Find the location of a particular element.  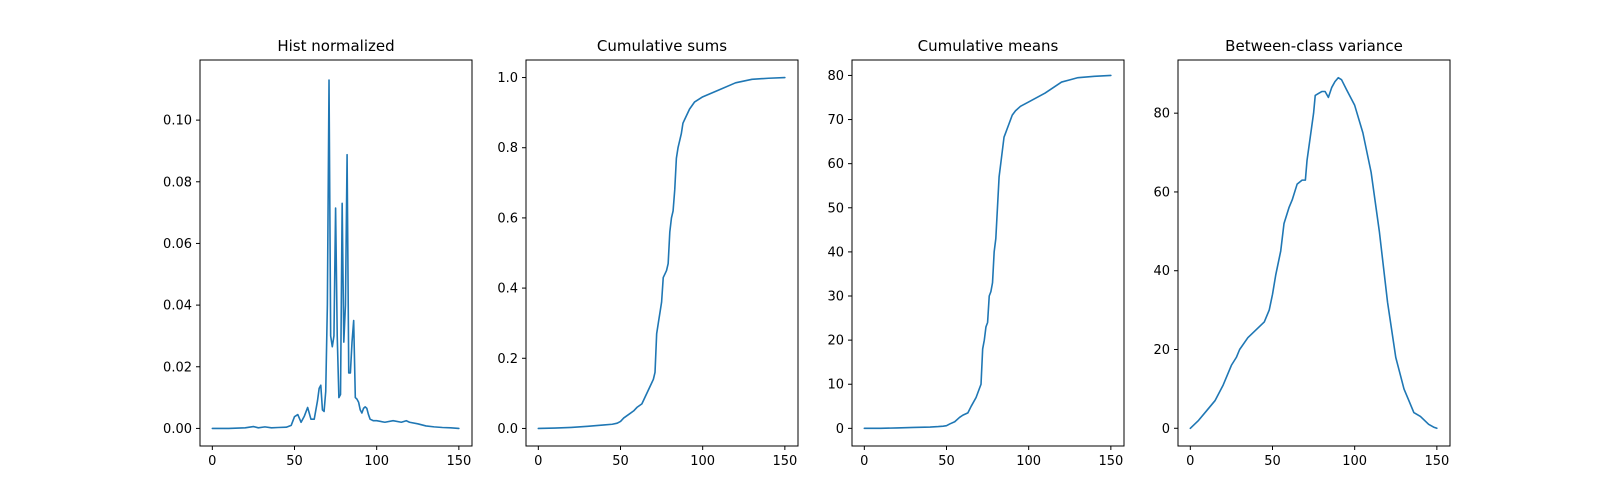

y-tick-label: 30 is located at coordinates (835, 297).